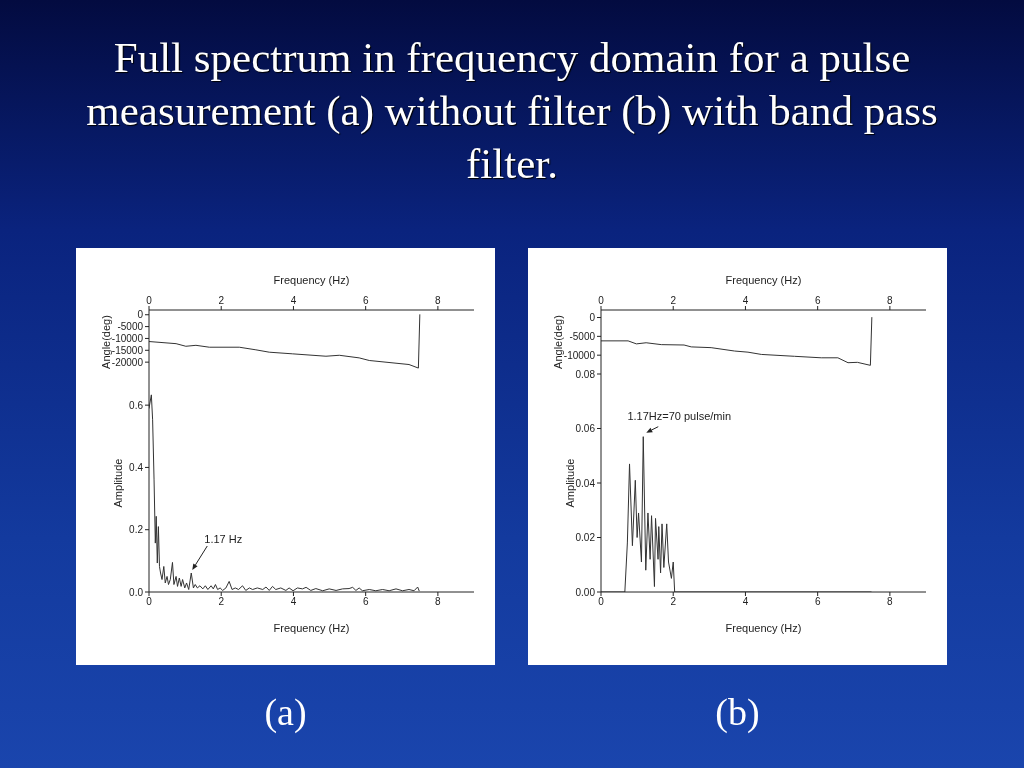  What do you see at coordinates (127, 350) in the screenshot?
I see `y-tick-label: -15000` at bounding box center [127, 350].